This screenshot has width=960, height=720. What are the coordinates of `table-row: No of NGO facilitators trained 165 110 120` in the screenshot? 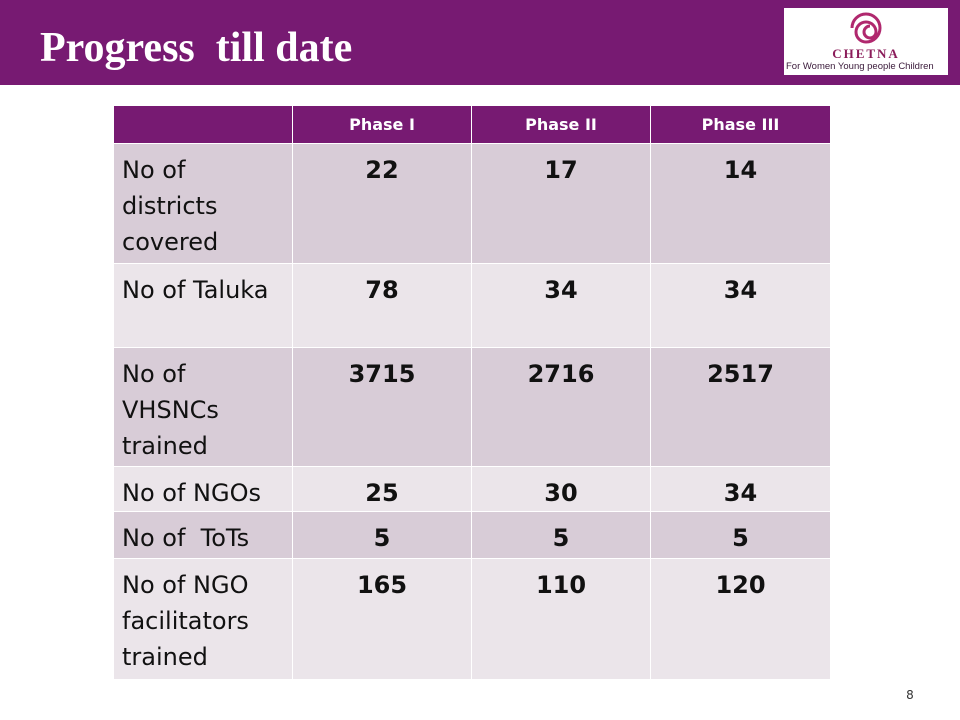 It's located at (472, 619).